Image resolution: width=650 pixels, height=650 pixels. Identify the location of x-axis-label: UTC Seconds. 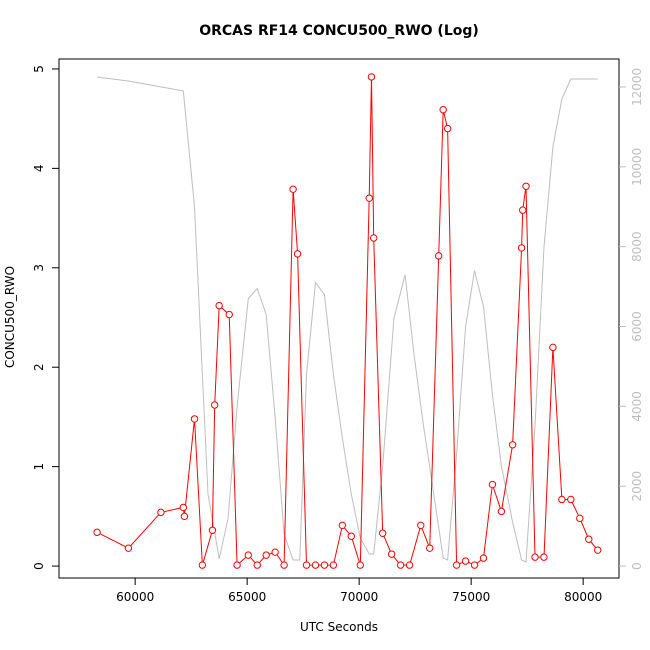
(339, 627).